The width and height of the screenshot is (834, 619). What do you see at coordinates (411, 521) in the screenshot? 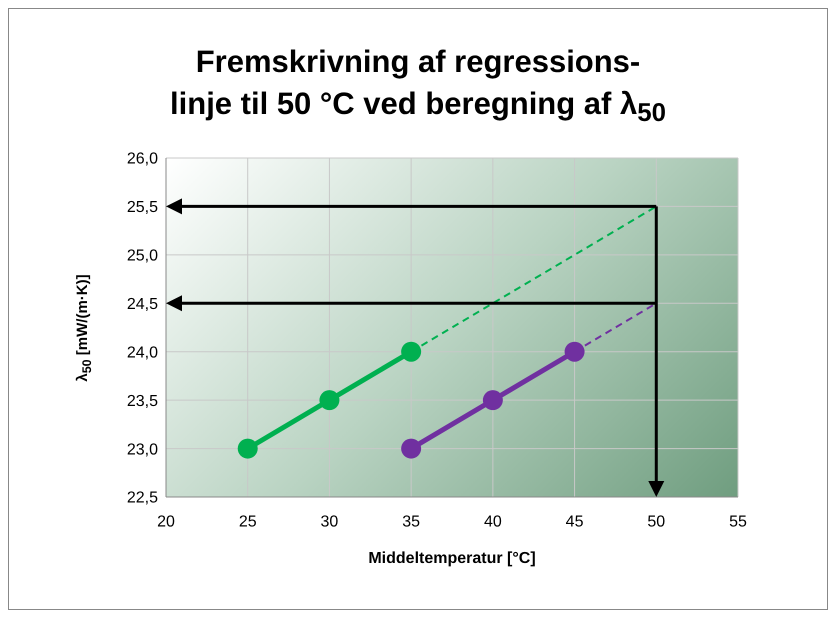
I see `x-tick-label: 35` at bounding box center [411, 521].